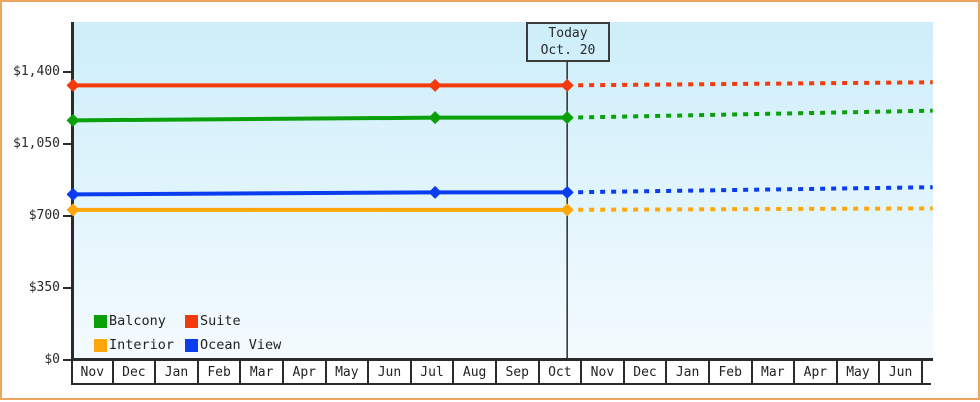 The width and height of the screenshot is (980, 402). I want to click on month-label-cell: Jul, so click(433, 373).